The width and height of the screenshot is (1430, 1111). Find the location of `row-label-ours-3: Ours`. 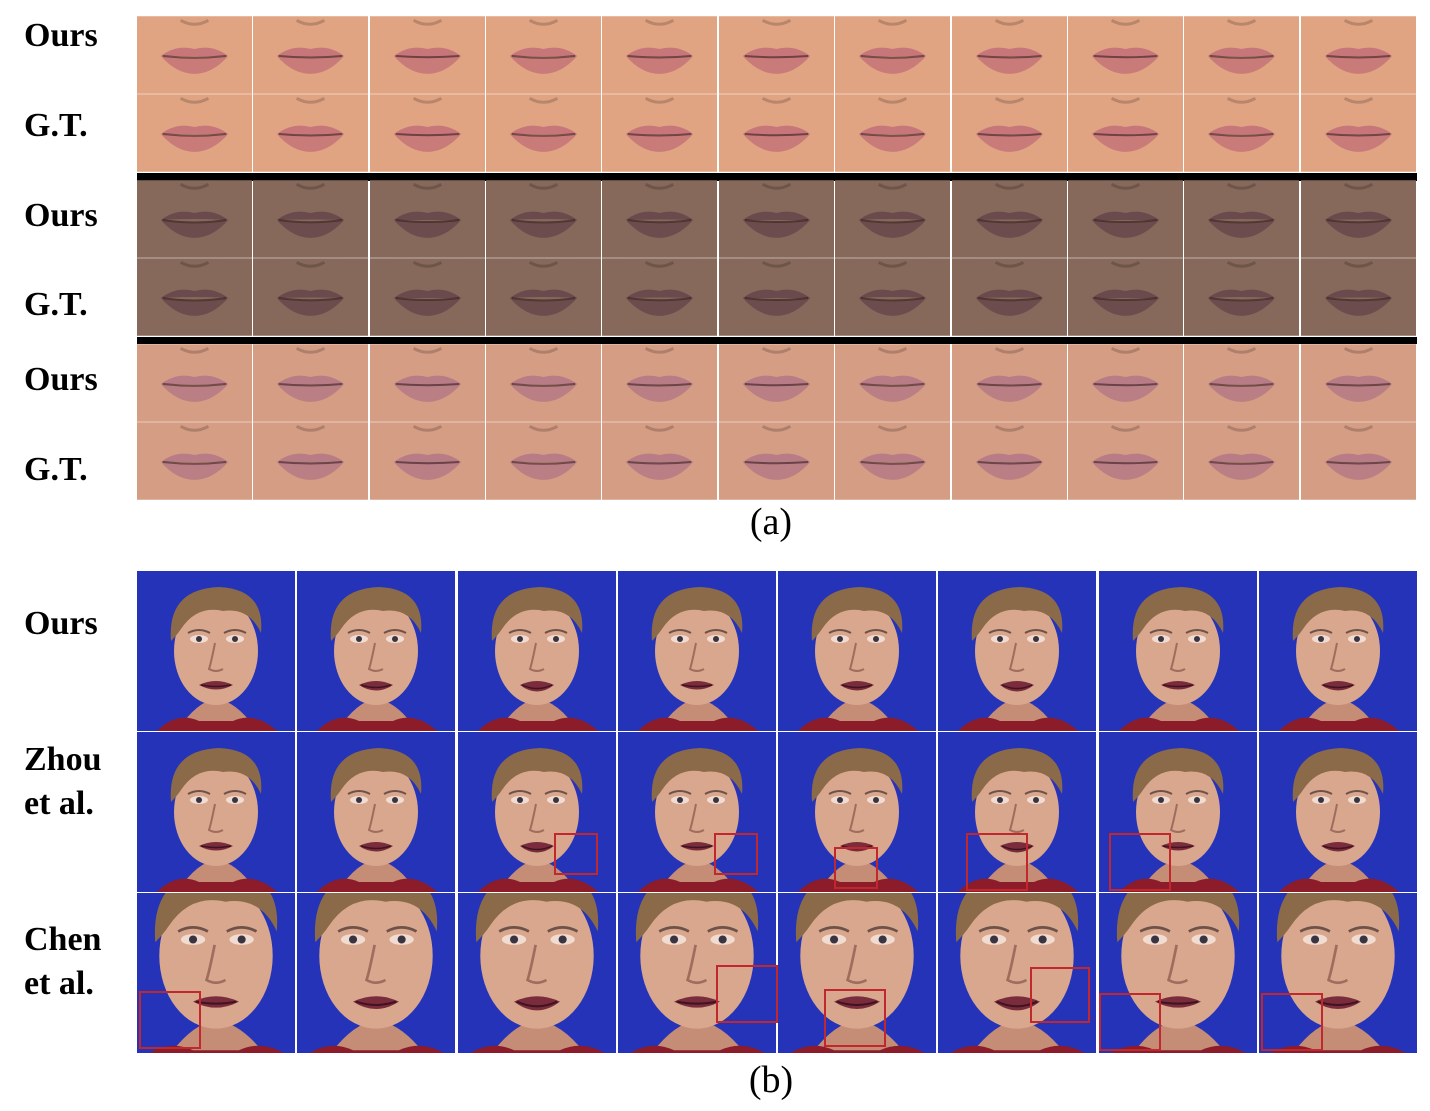

row-label-ours-3: Ours is located at coordinates (61, 379).